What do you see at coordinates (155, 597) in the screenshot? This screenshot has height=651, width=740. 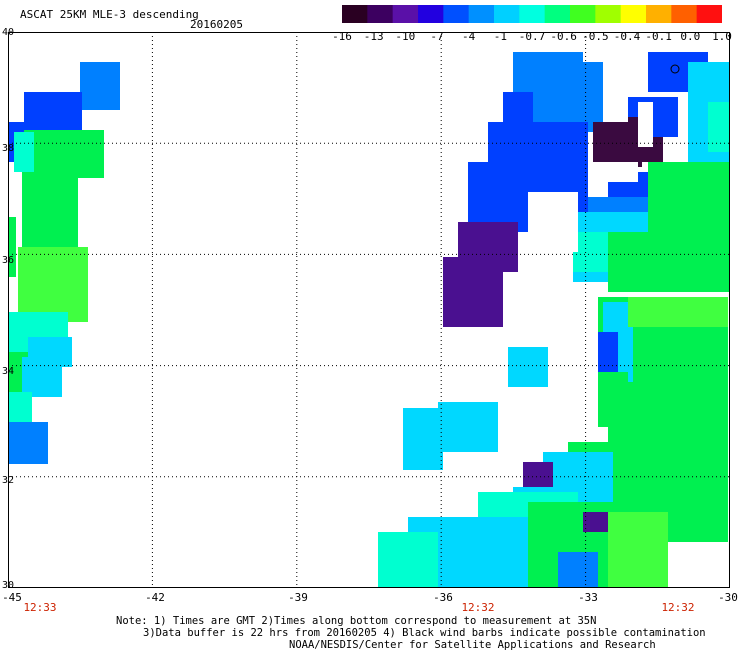 I see `lon-label-42: -42` at bounding box center [155, 597].